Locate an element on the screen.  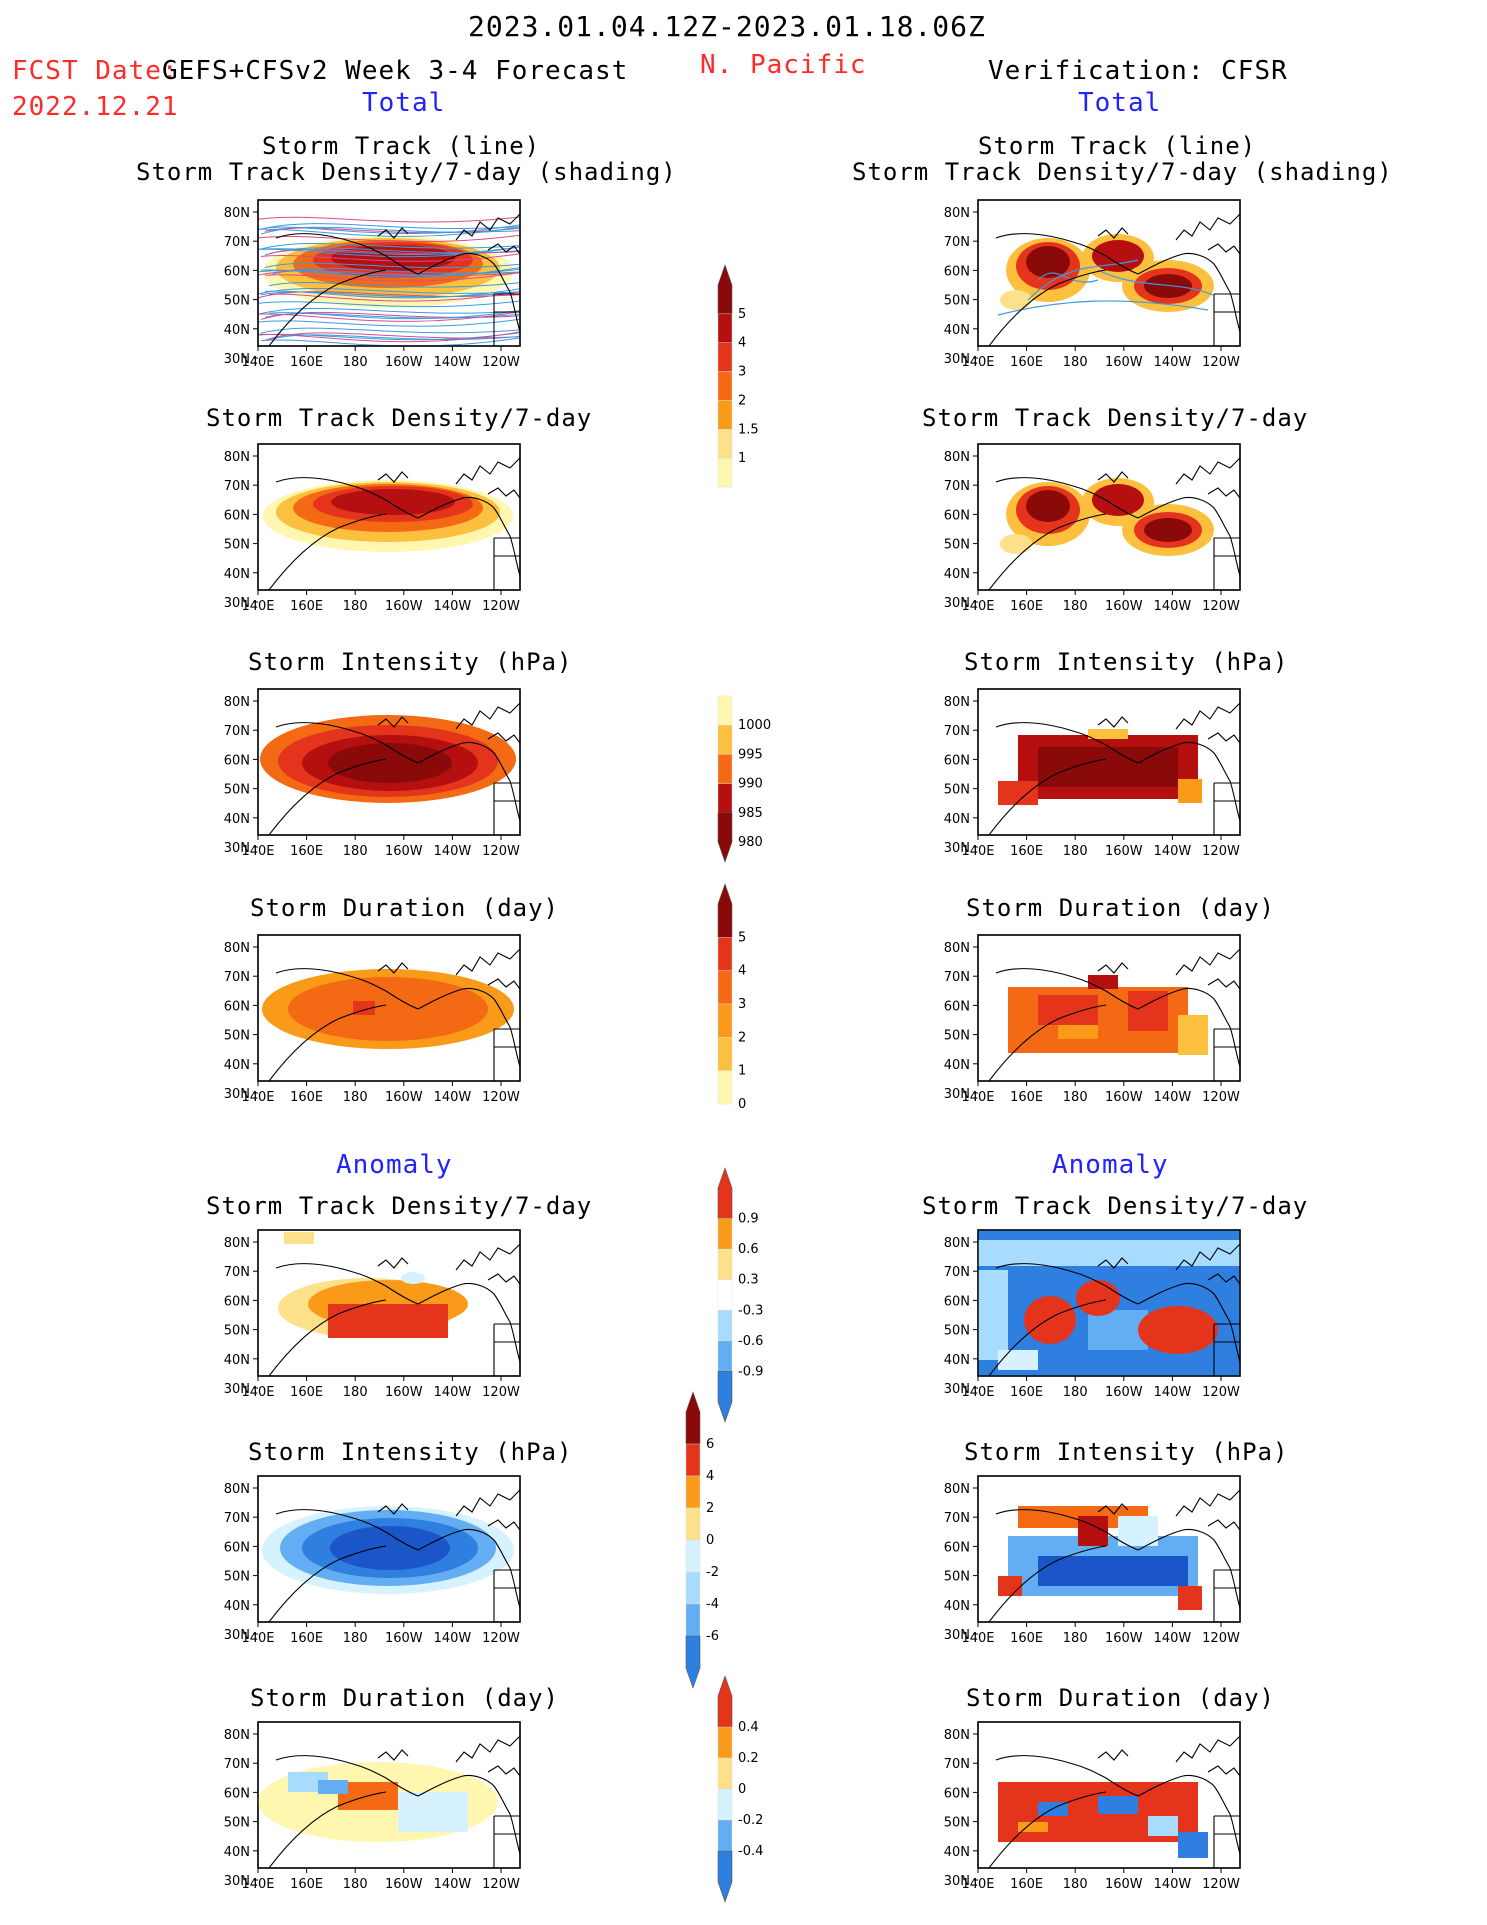
colorbar-label: 990 is located at coordinates (750, 784).